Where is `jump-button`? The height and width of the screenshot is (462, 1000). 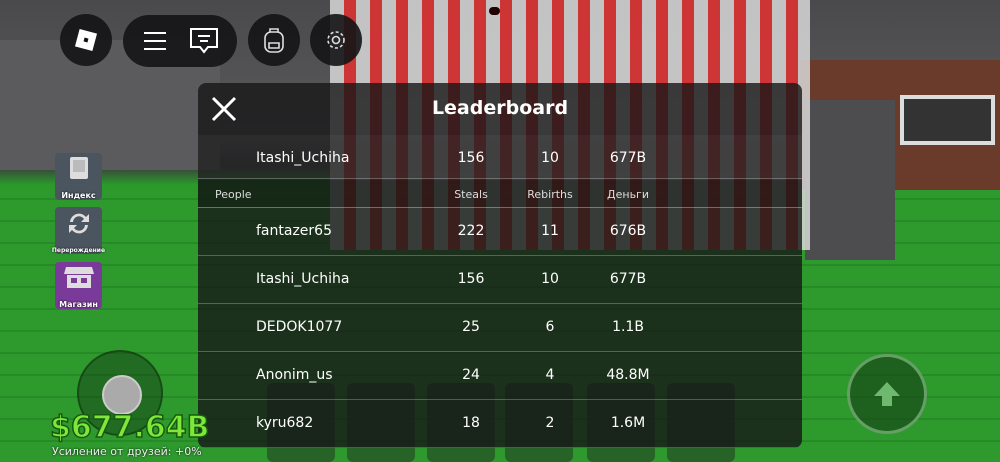 jump-button is located at coordinates (887, 394).